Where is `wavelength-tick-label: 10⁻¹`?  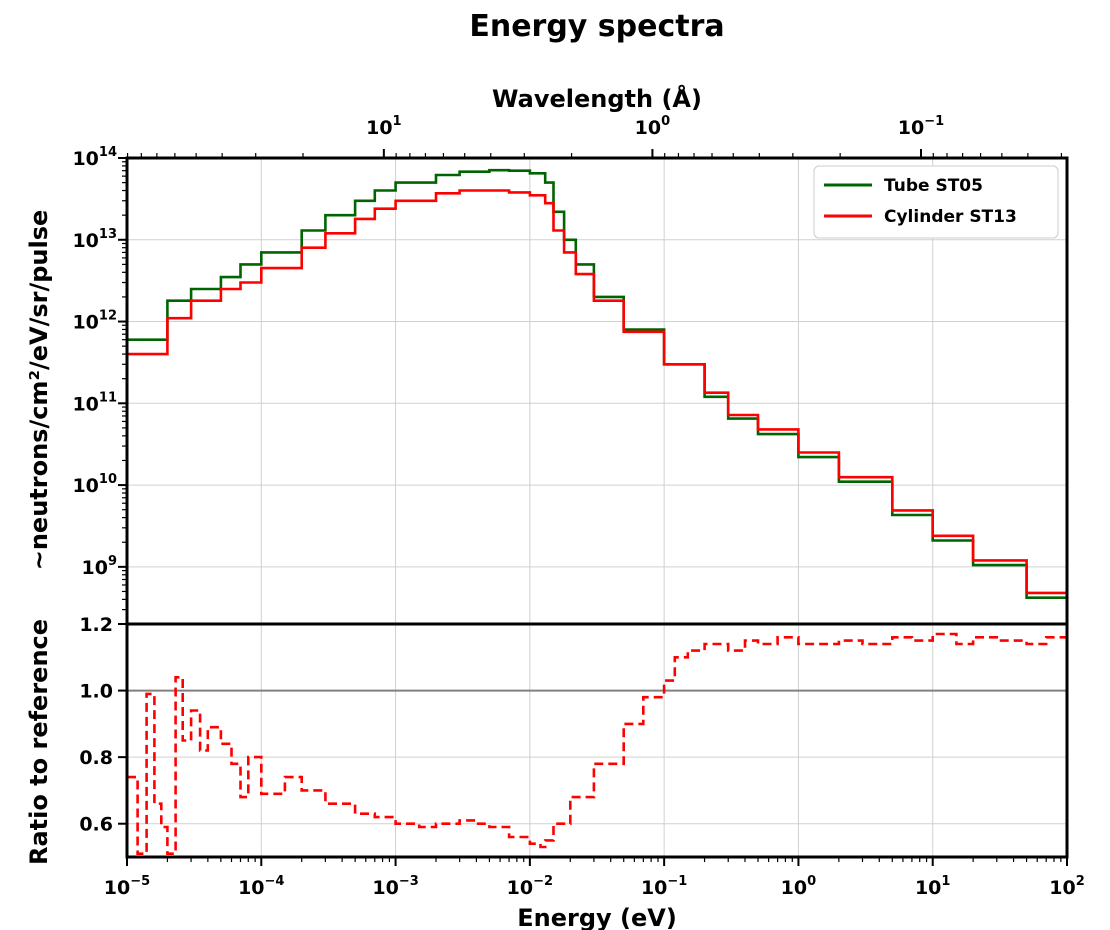
wavelength-tick-label: 10⁻¹ is located at coordinates (921, 126).